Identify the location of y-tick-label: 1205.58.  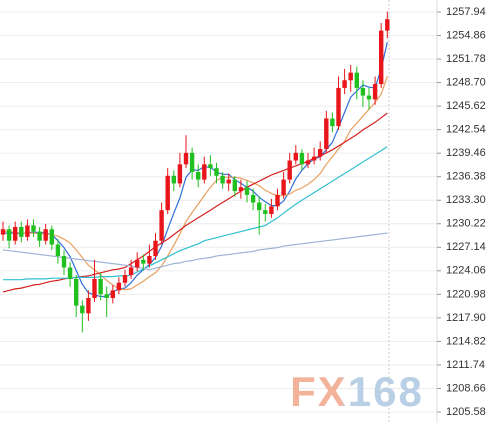
(466, 412).